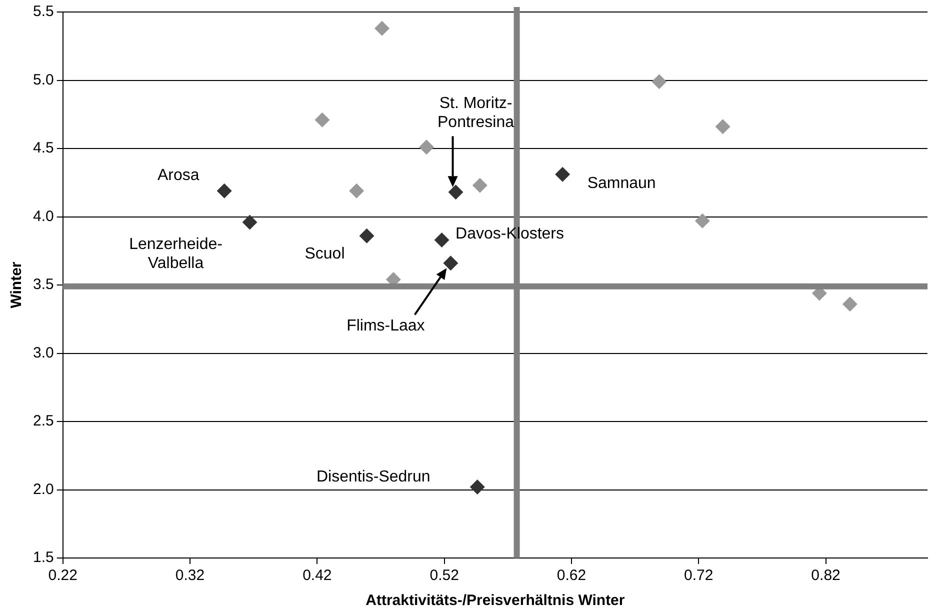 The width and height of the screenshot is (935, 616). What do you see at coordinates (17, 285) in the screenshot?
I see `y-axis-title: Winter` at bounding box center [17, 285].